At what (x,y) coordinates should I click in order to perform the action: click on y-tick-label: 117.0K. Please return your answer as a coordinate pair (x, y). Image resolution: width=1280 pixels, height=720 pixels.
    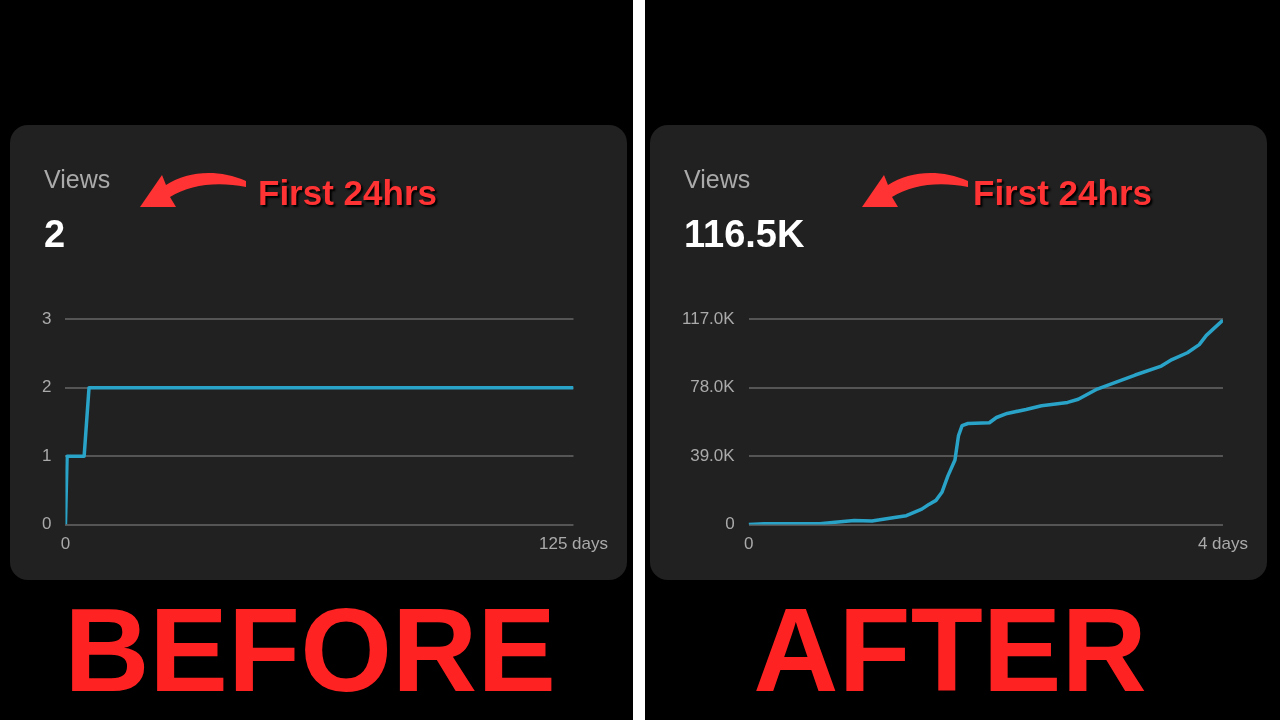
    Looking at the image, I should click on (708, 318).